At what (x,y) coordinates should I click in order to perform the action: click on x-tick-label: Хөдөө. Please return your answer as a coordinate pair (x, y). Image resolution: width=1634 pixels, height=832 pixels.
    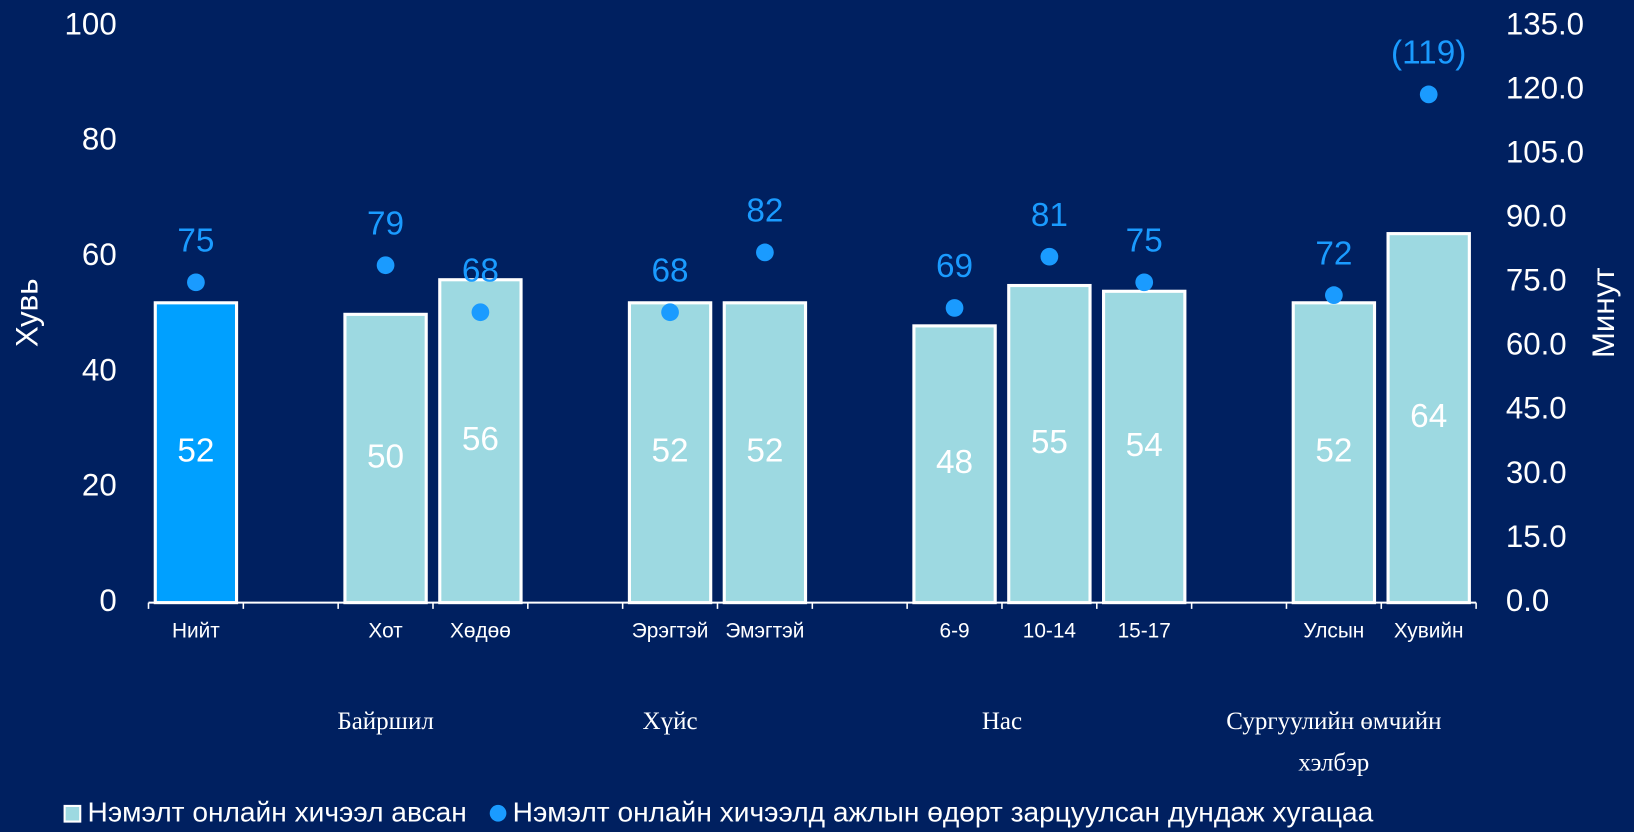
    Looking at the image, I should click on (480, 630).